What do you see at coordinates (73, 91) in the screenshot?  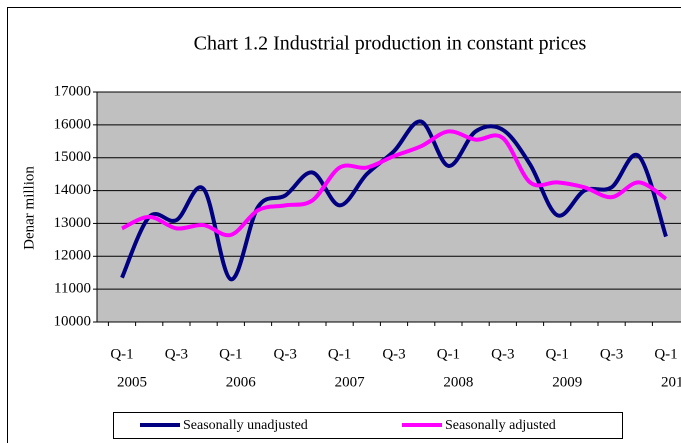 I see `y-tick-label: 17000` at bounding box center [73, 91].